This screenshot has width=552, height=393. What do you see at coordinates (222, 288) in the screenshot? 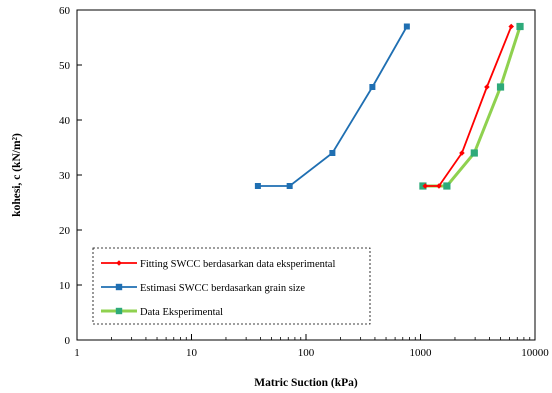
I see `legend-label: Estimasi SWCC berdasarkan grain size` at bounding box center [222, 288].